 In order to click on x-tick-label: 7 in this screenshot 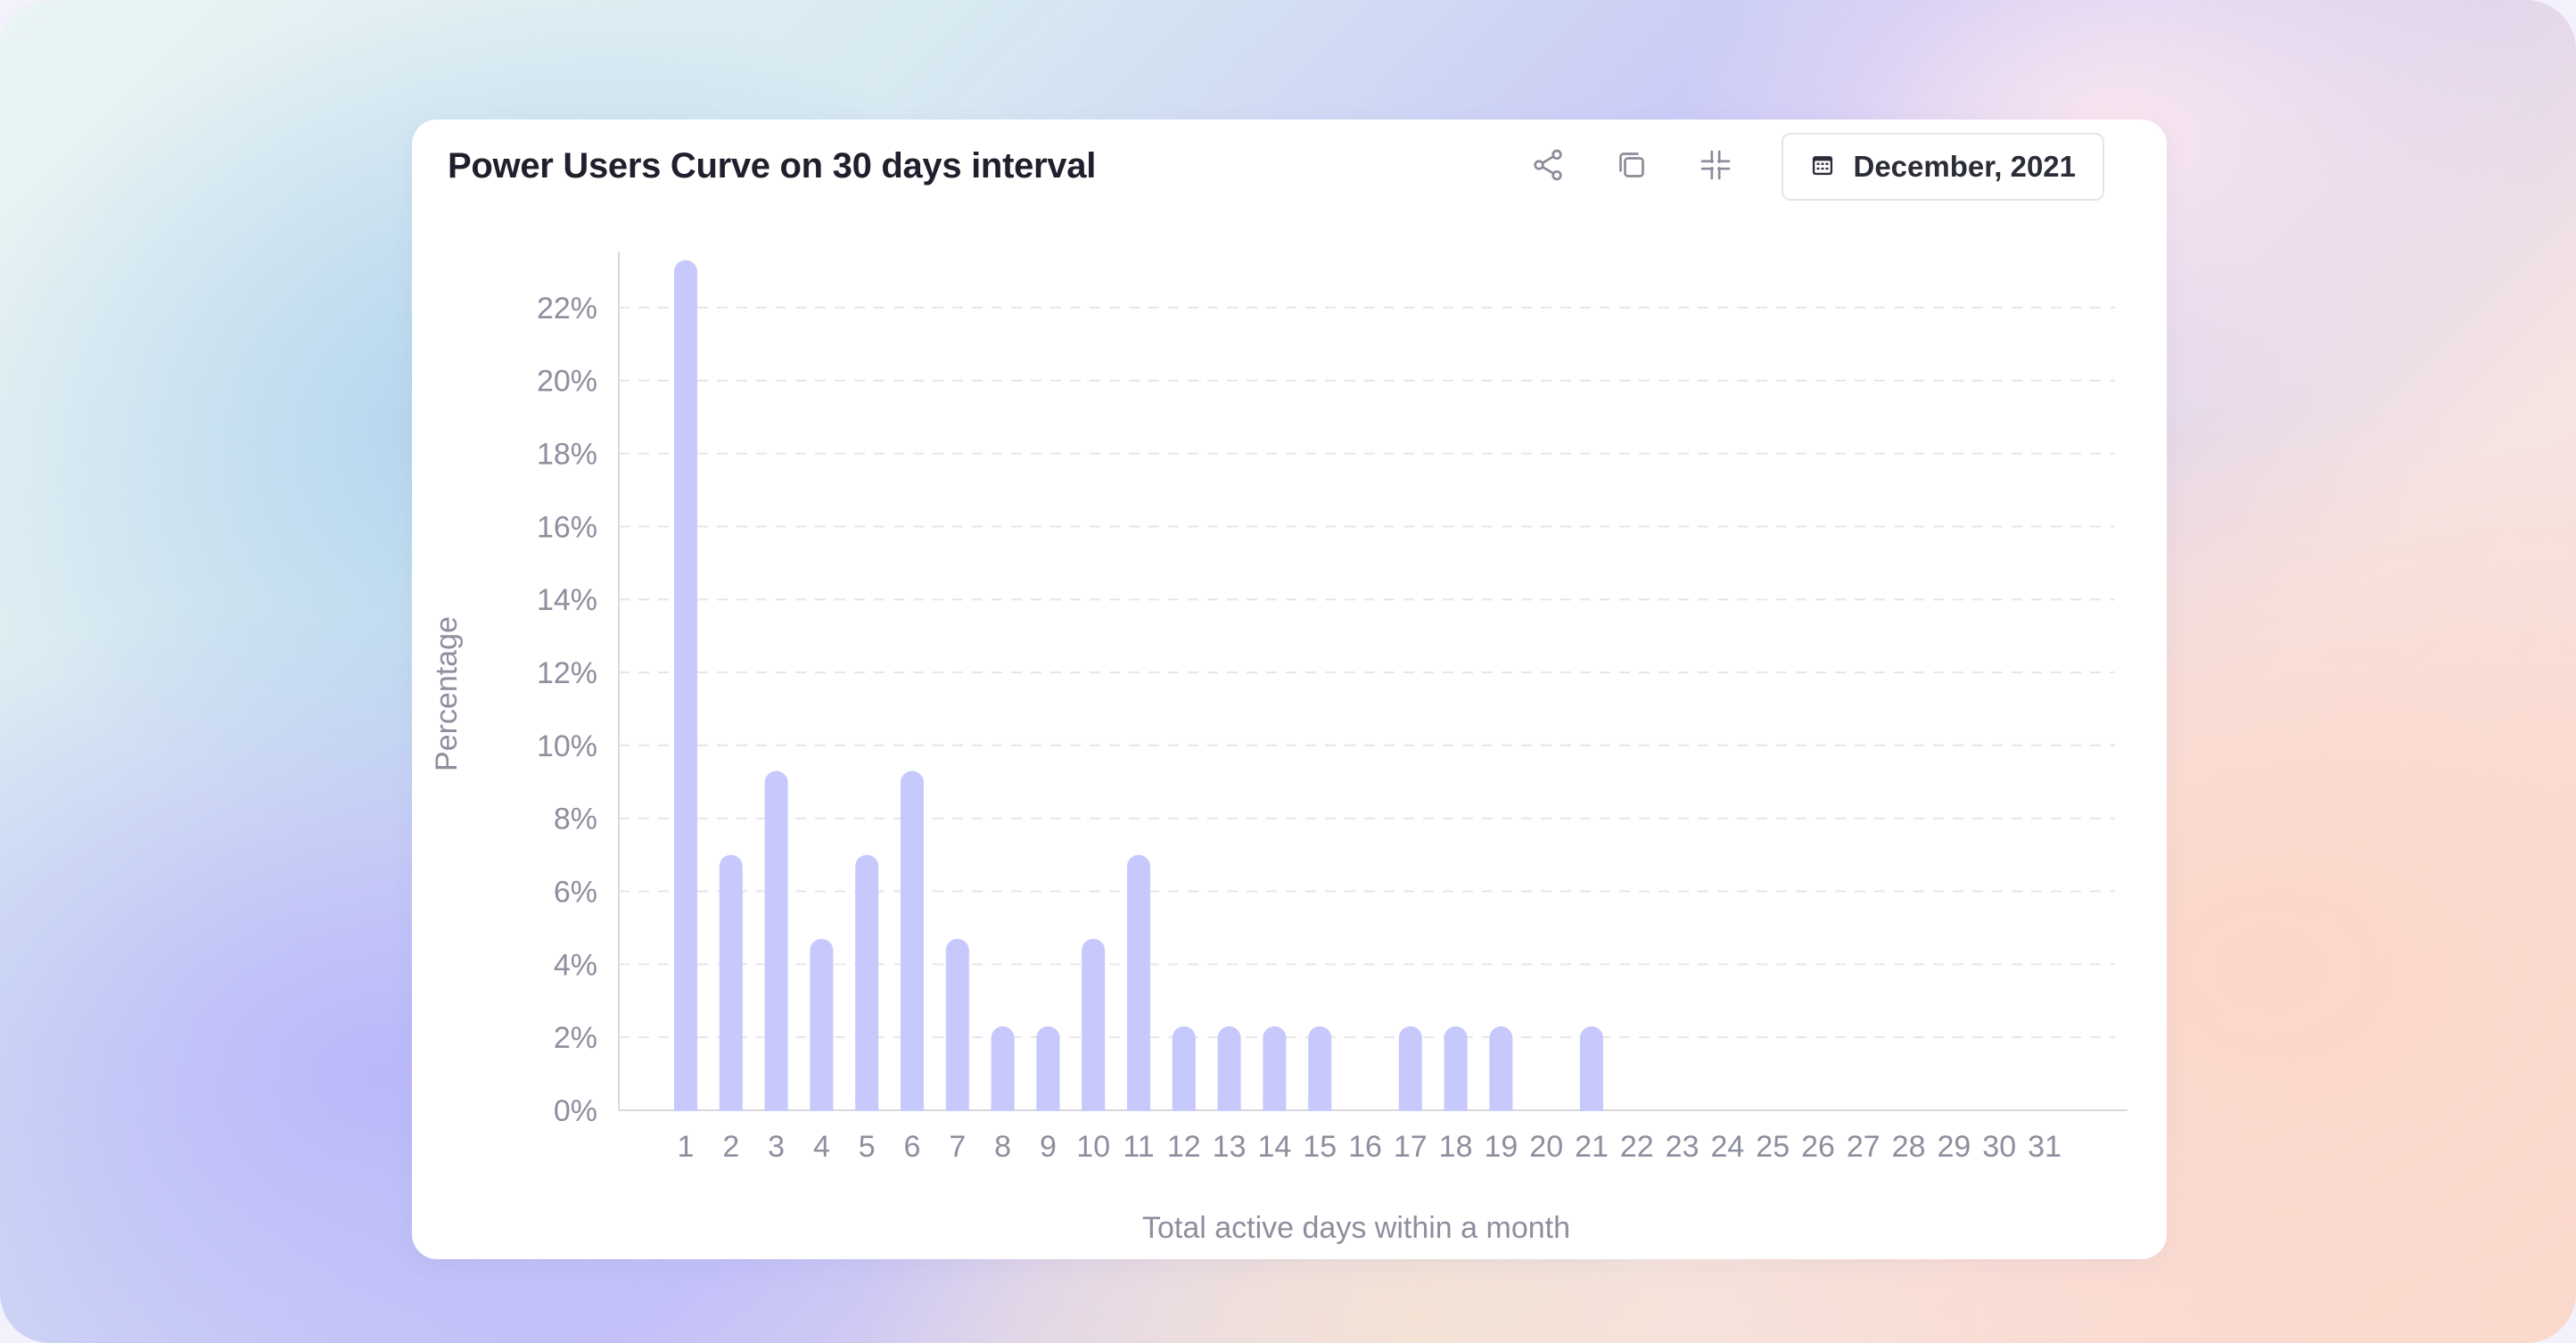, I will do `click(957, 1147)`.